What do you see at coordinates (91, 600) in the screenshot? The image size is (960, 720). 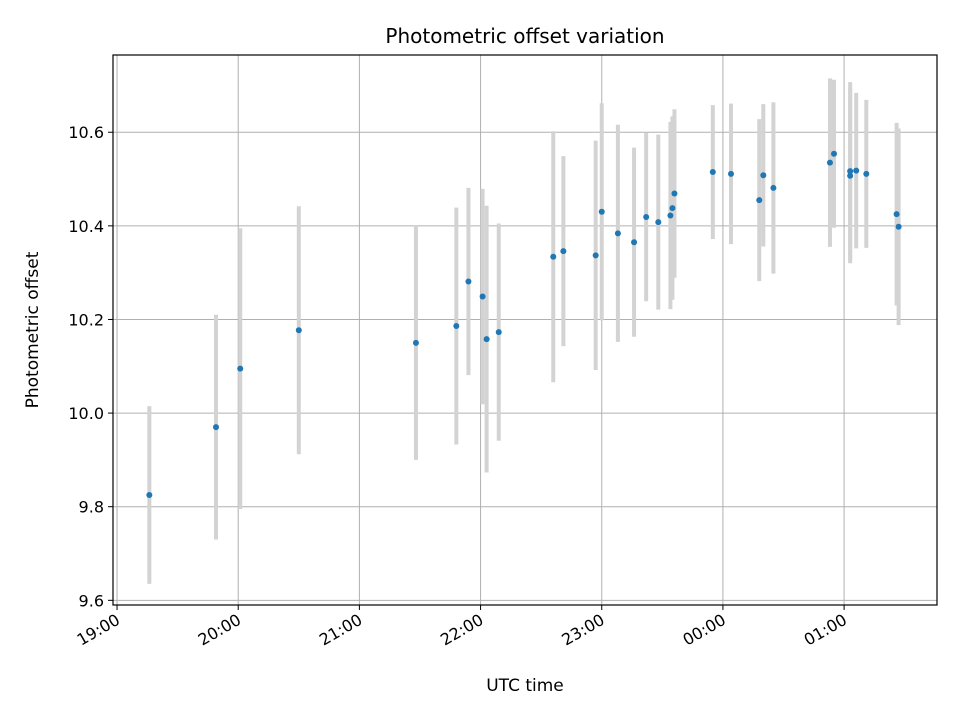 I see `y-tick-label: 9.6` at bounding box center [91, 600].